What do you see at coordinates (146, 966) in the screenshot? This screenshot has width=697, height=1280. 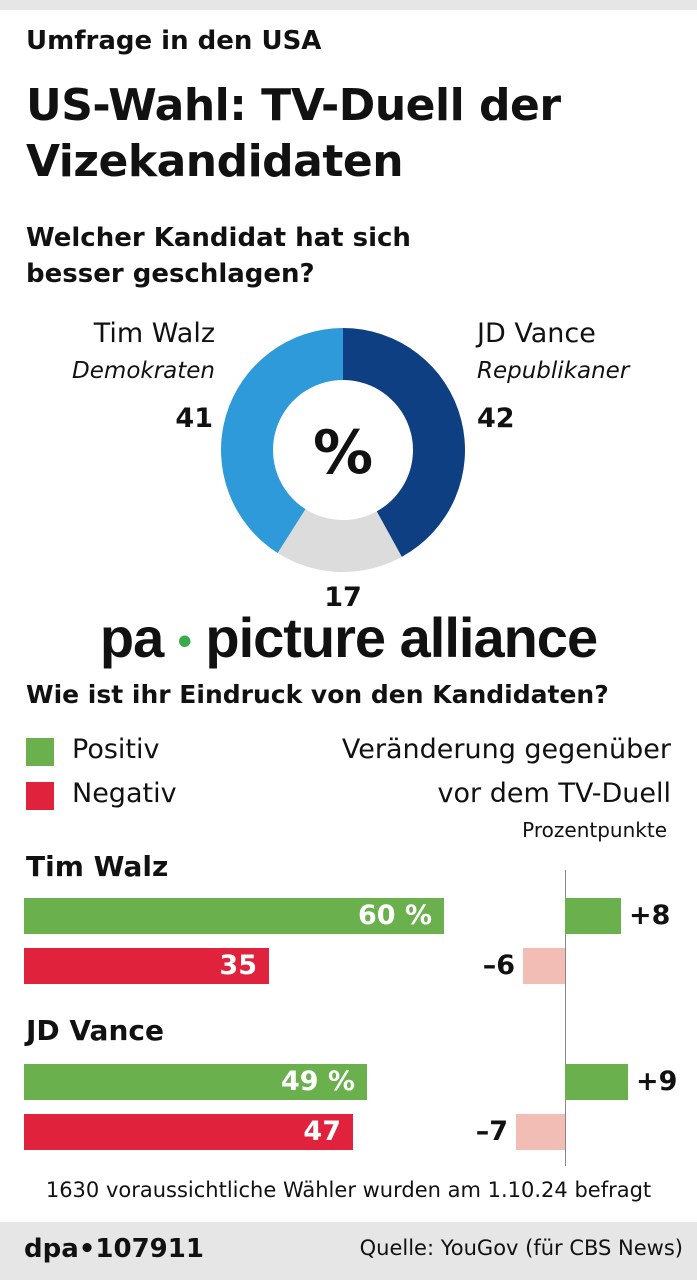 I see `bar-walz-negative: 35` at bounding box center [146, 966].